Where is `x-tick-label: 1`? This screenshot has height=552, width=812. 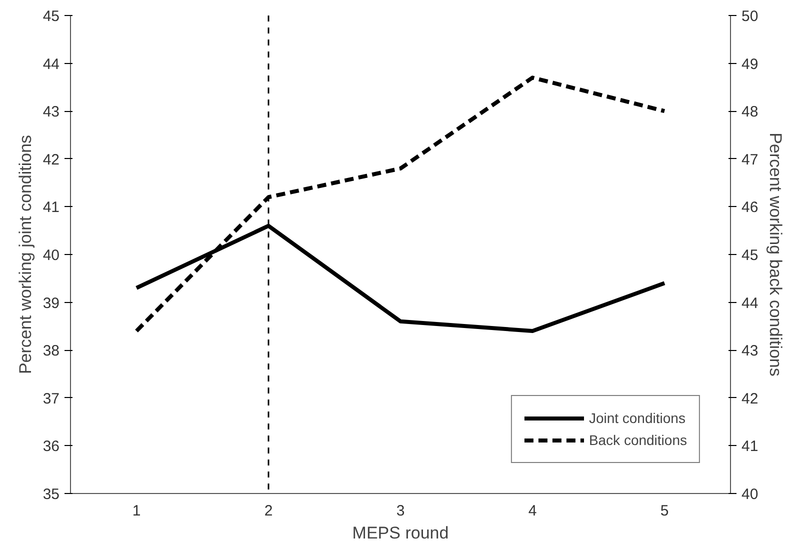
x-tick-label: 1 is located at coordinates (136, 511).